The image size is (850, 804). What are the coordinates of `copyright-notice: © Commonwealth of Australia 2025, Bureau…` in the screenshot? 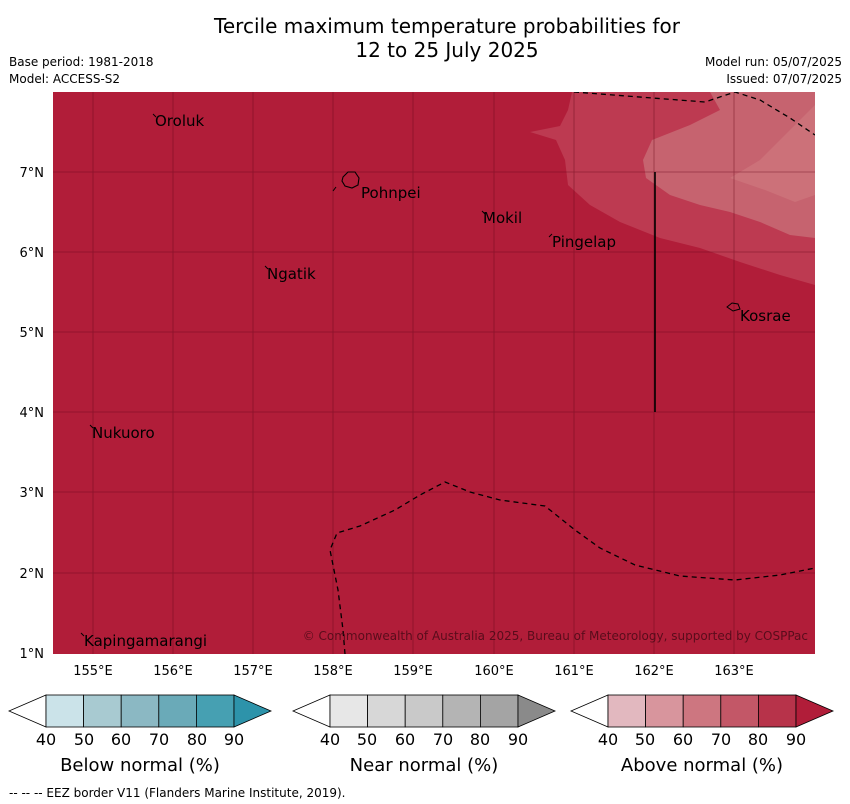 It's located at (555, 636).